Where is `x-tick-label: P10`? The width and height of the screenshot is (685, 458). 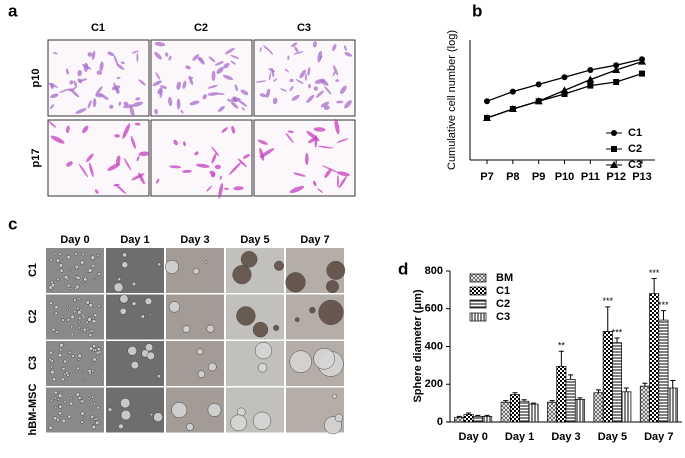 x-tick-label: P10 is located at coordinates (565, 177).